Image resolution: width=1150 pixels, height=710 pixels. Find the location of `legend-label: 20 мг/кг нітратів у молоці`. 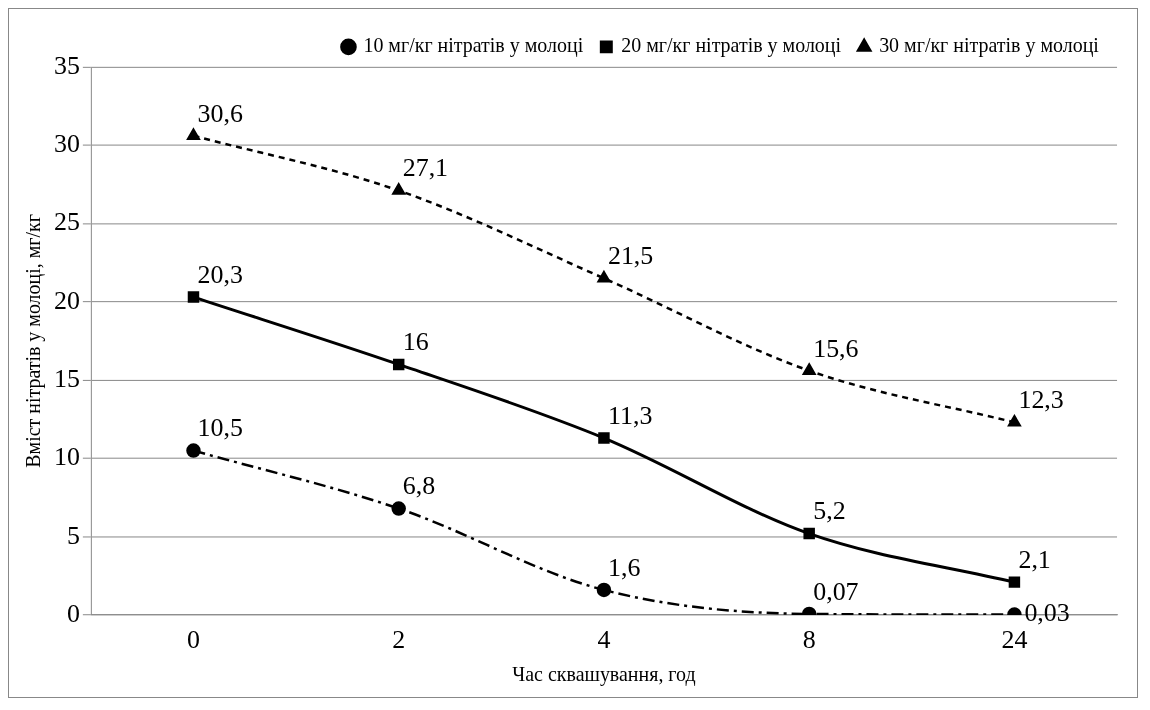

legend-label: 20 мг/кг нітратів у молоці is located at coordinates (731, 46).